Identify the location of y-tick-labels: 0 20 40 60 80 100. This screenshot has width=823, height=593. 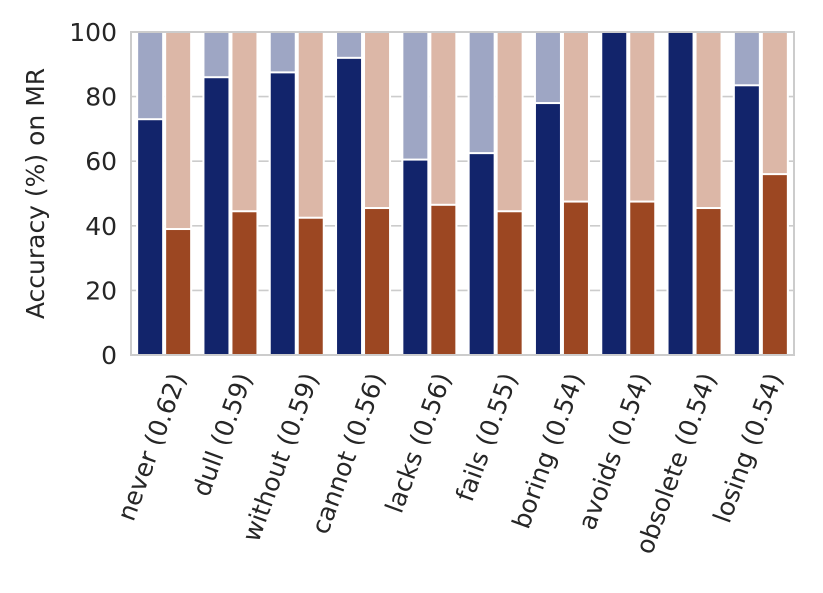
(93, 194).